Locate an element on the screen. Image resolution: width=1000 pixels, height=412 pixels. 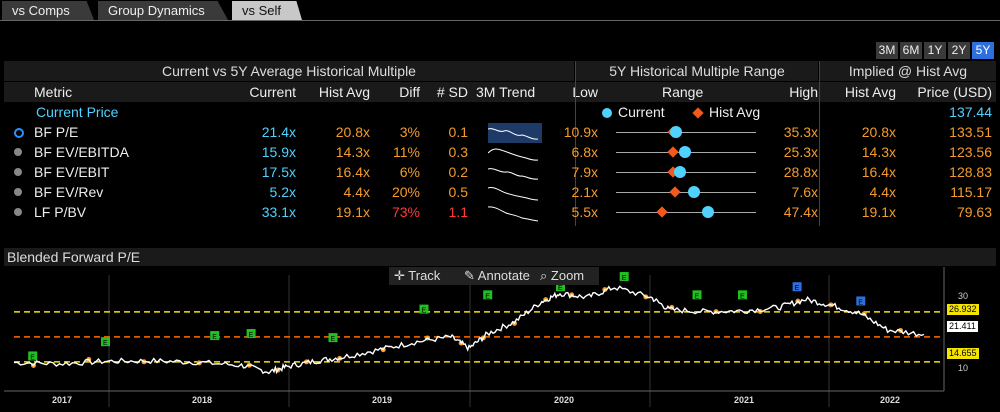
metric-name: LF P/BV is located at coordinates (60, 212).